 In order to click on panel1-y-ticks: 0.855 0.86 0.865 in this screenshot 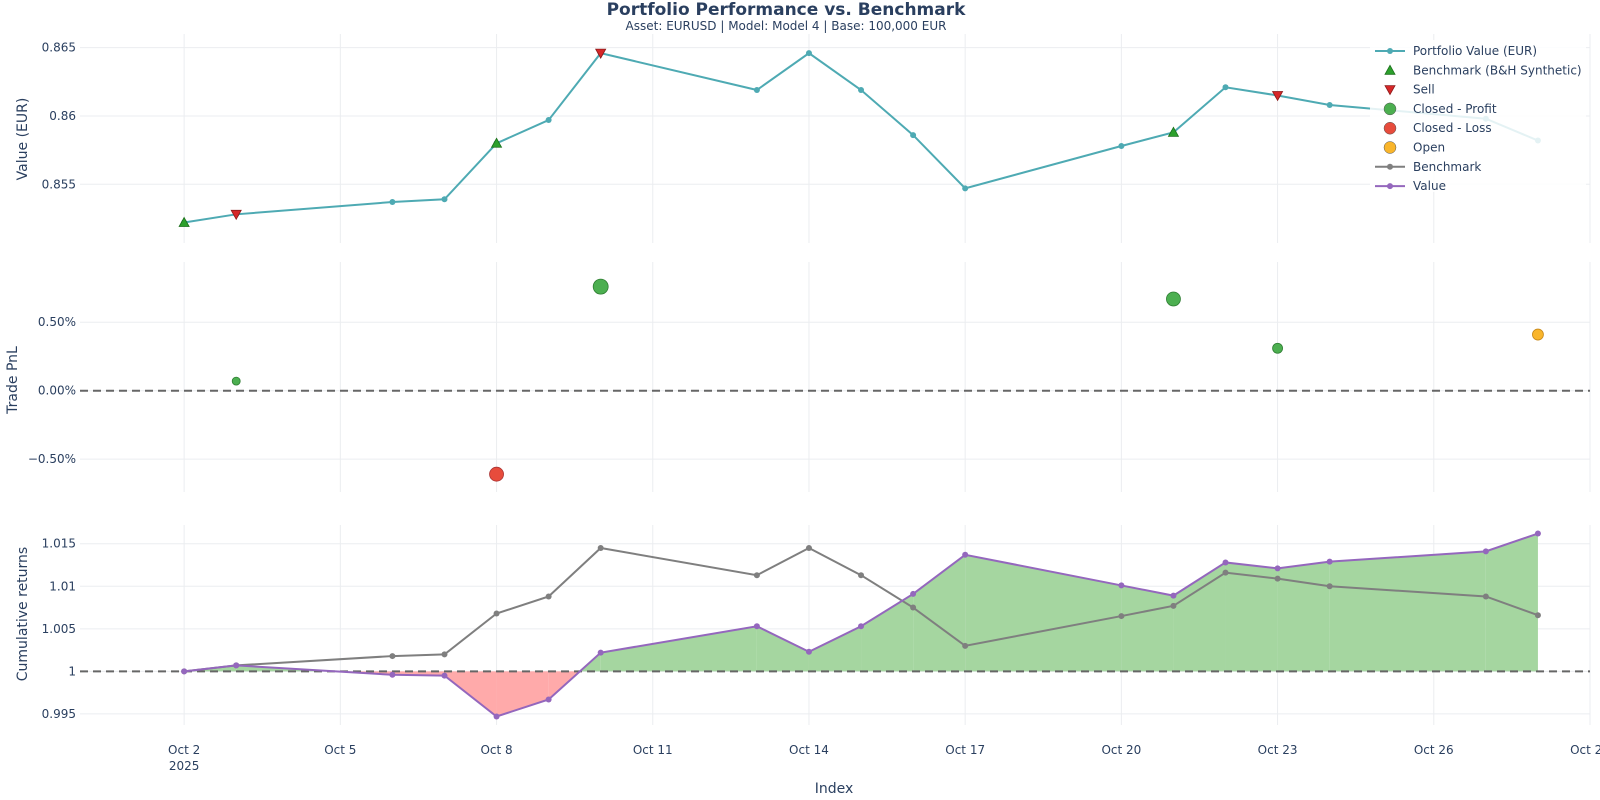, I will do `click(59, 116)`.